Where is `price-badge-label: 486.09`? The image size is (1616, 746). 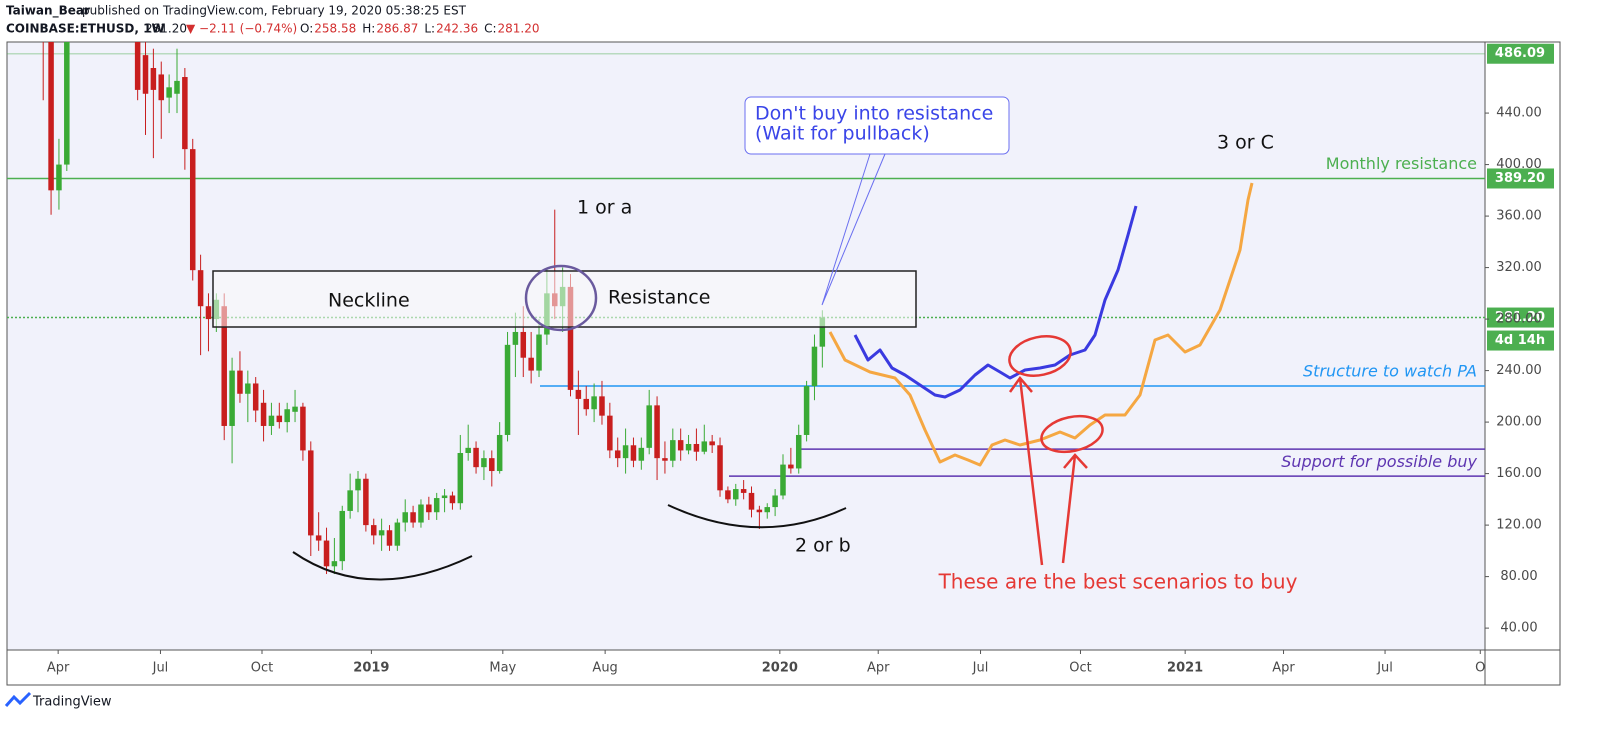 price-badge-label: 486.09 is located at coordinates (1520, 53).